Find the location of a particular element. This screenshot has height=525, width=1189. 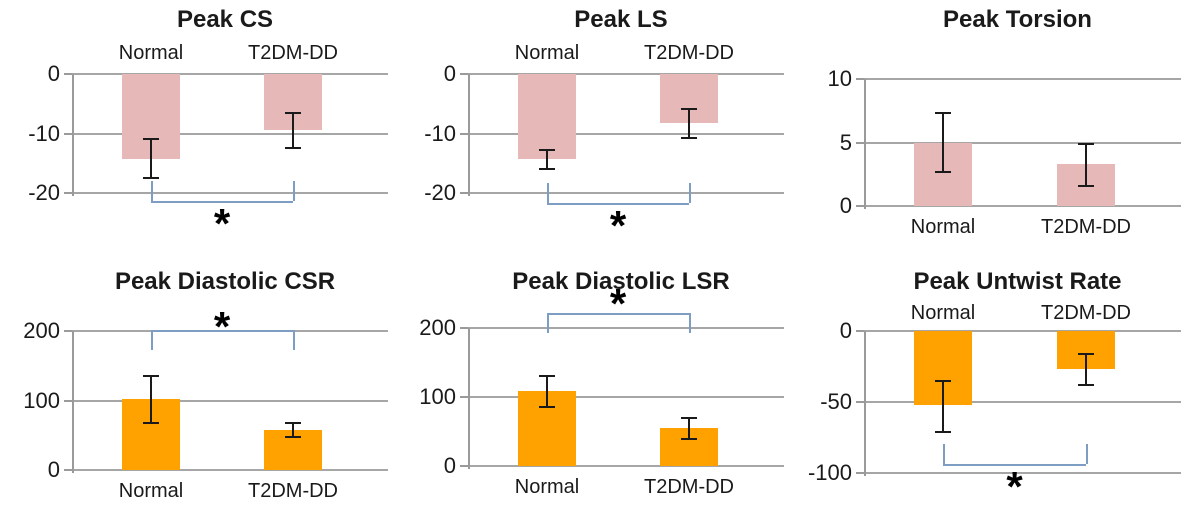

y-tick-label: 200 is located at coordinates (437, 327).